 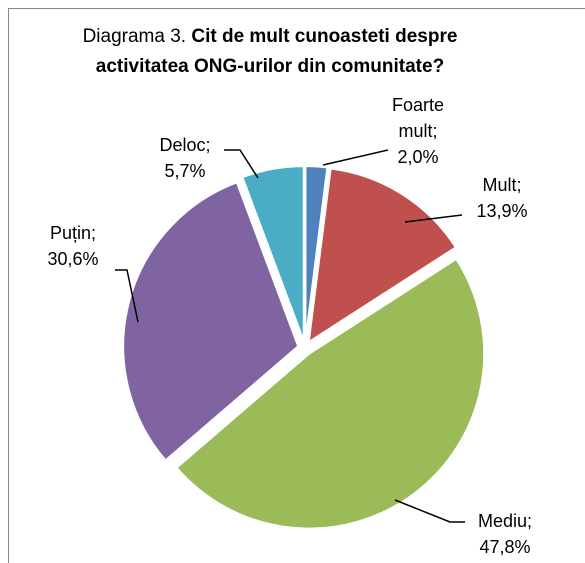 I want to click on title-lead: Diagrama 3., so click(x=134, y=36).